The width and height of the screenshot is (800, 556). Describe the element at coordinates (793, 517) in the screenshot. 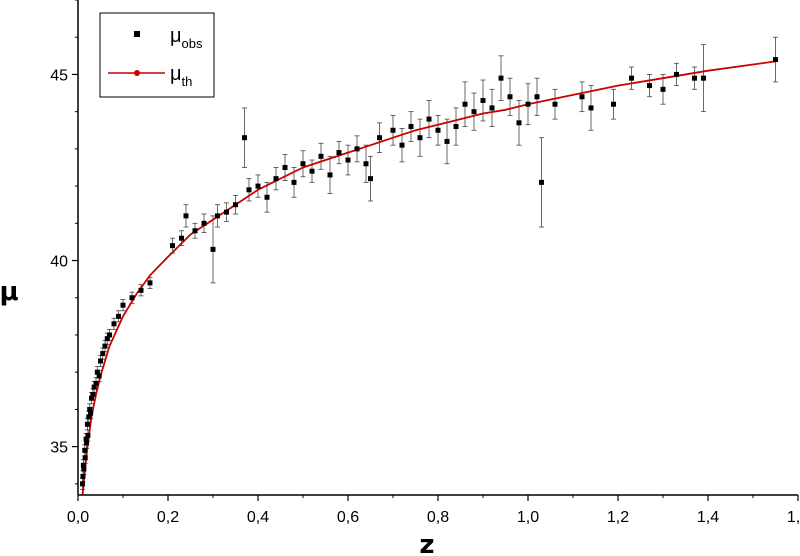

I see `x-tick-label: 1,6` at that location.